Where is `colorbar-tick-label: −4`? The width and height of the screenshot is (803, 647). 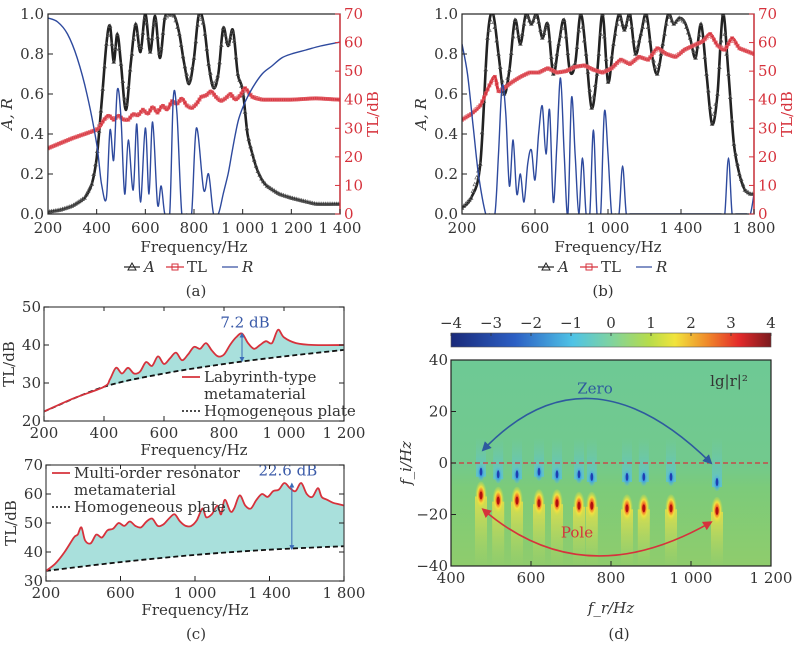 colorbar-tick-label: −4 is located at coordinates (451, 323).